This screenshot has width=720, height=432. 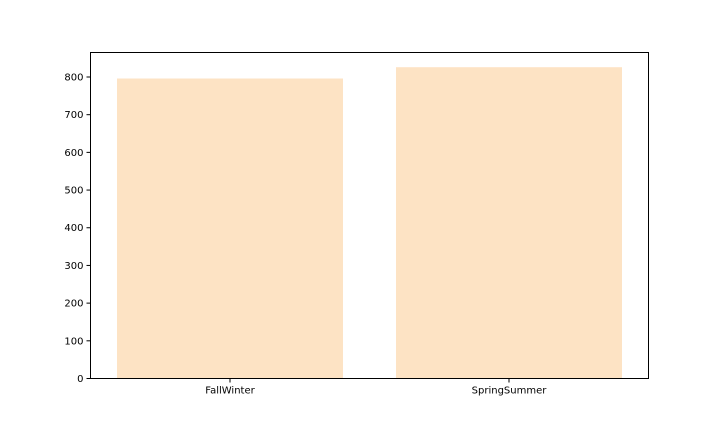 I want to click on y-tick-label: 100, so click(x=73, y=341).